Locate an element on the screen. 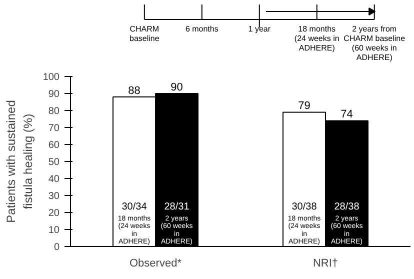 The width and height of the screenshot is (414, 279). text: 2 years from CHARM baseline (60 weeks in ADHERE) is located at coordinates (375, 43).